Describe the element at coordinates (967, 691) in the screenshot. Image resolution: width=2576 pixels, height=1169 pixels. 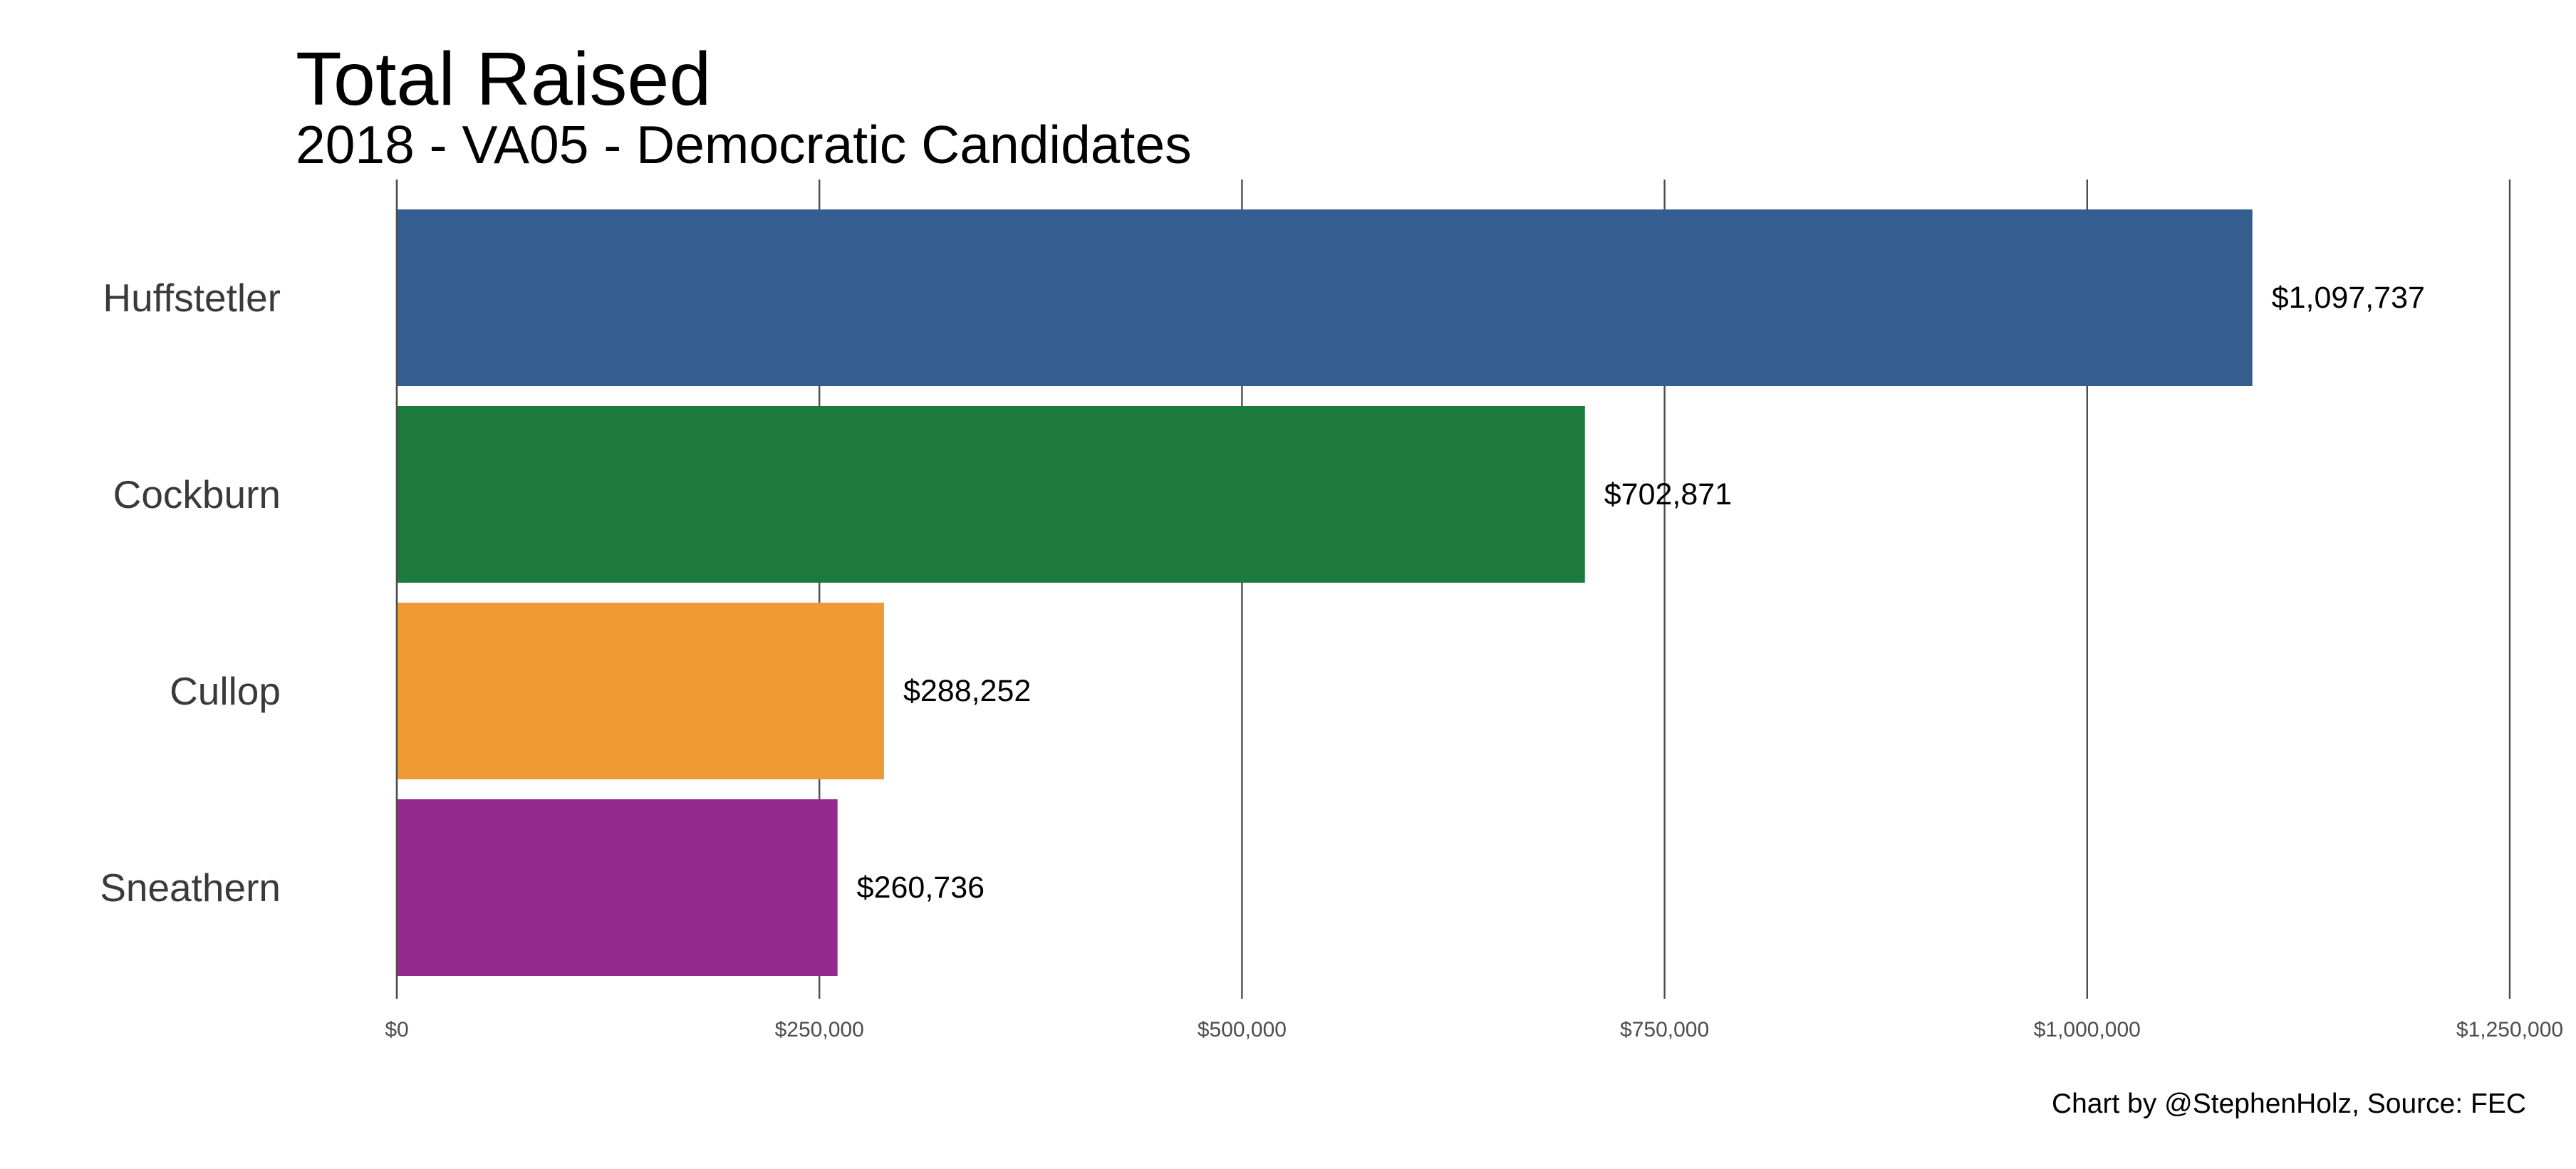
I see `value-label: $288,252` at that location.